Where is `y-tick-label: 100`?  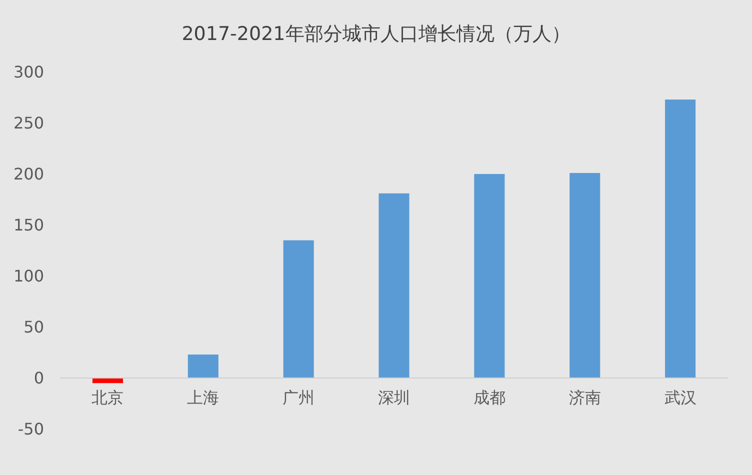 y-tick-label: 100 is located at coordinates (28, 276).